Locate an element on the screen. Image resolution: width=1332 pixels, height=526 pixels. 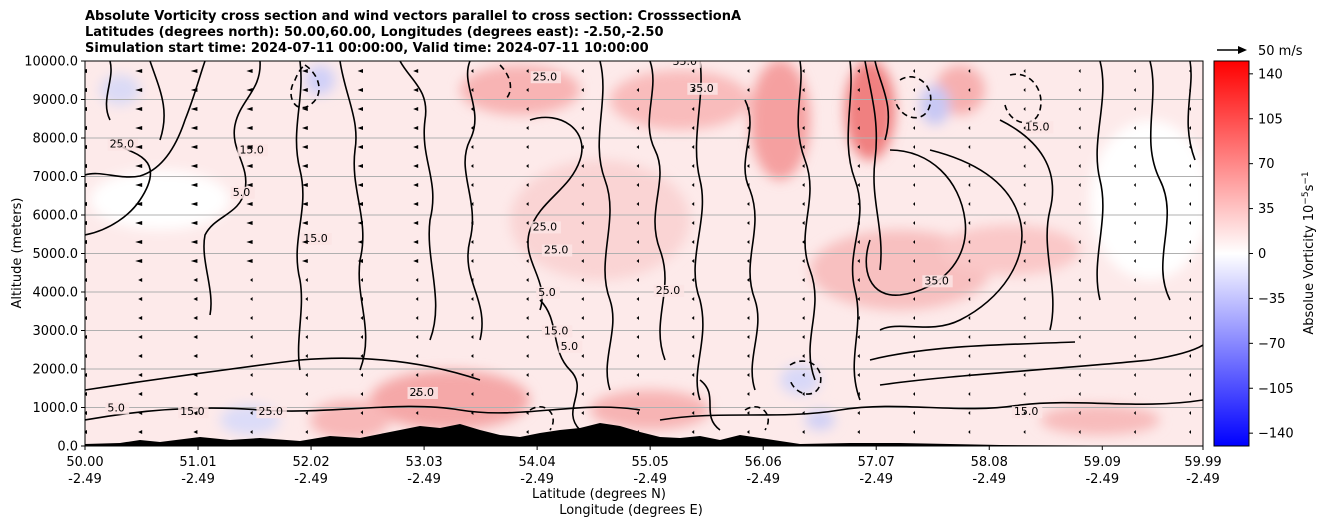
contour-label: 5.0 is located at coordinates (570, 346).